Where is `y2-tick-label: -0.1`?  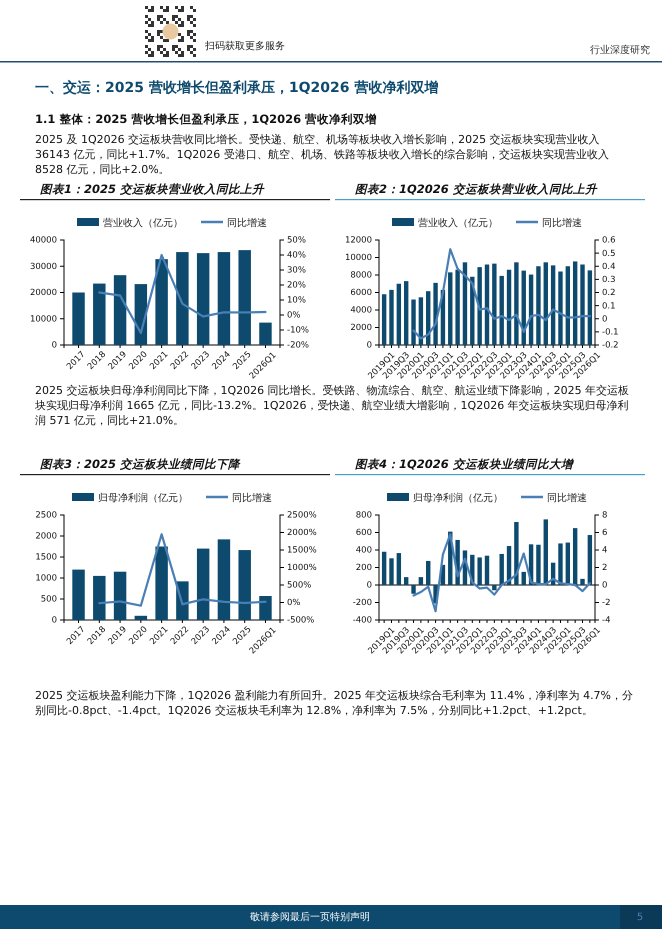
y2-tick-label: -0.1 is located at coordinates (610, 333).